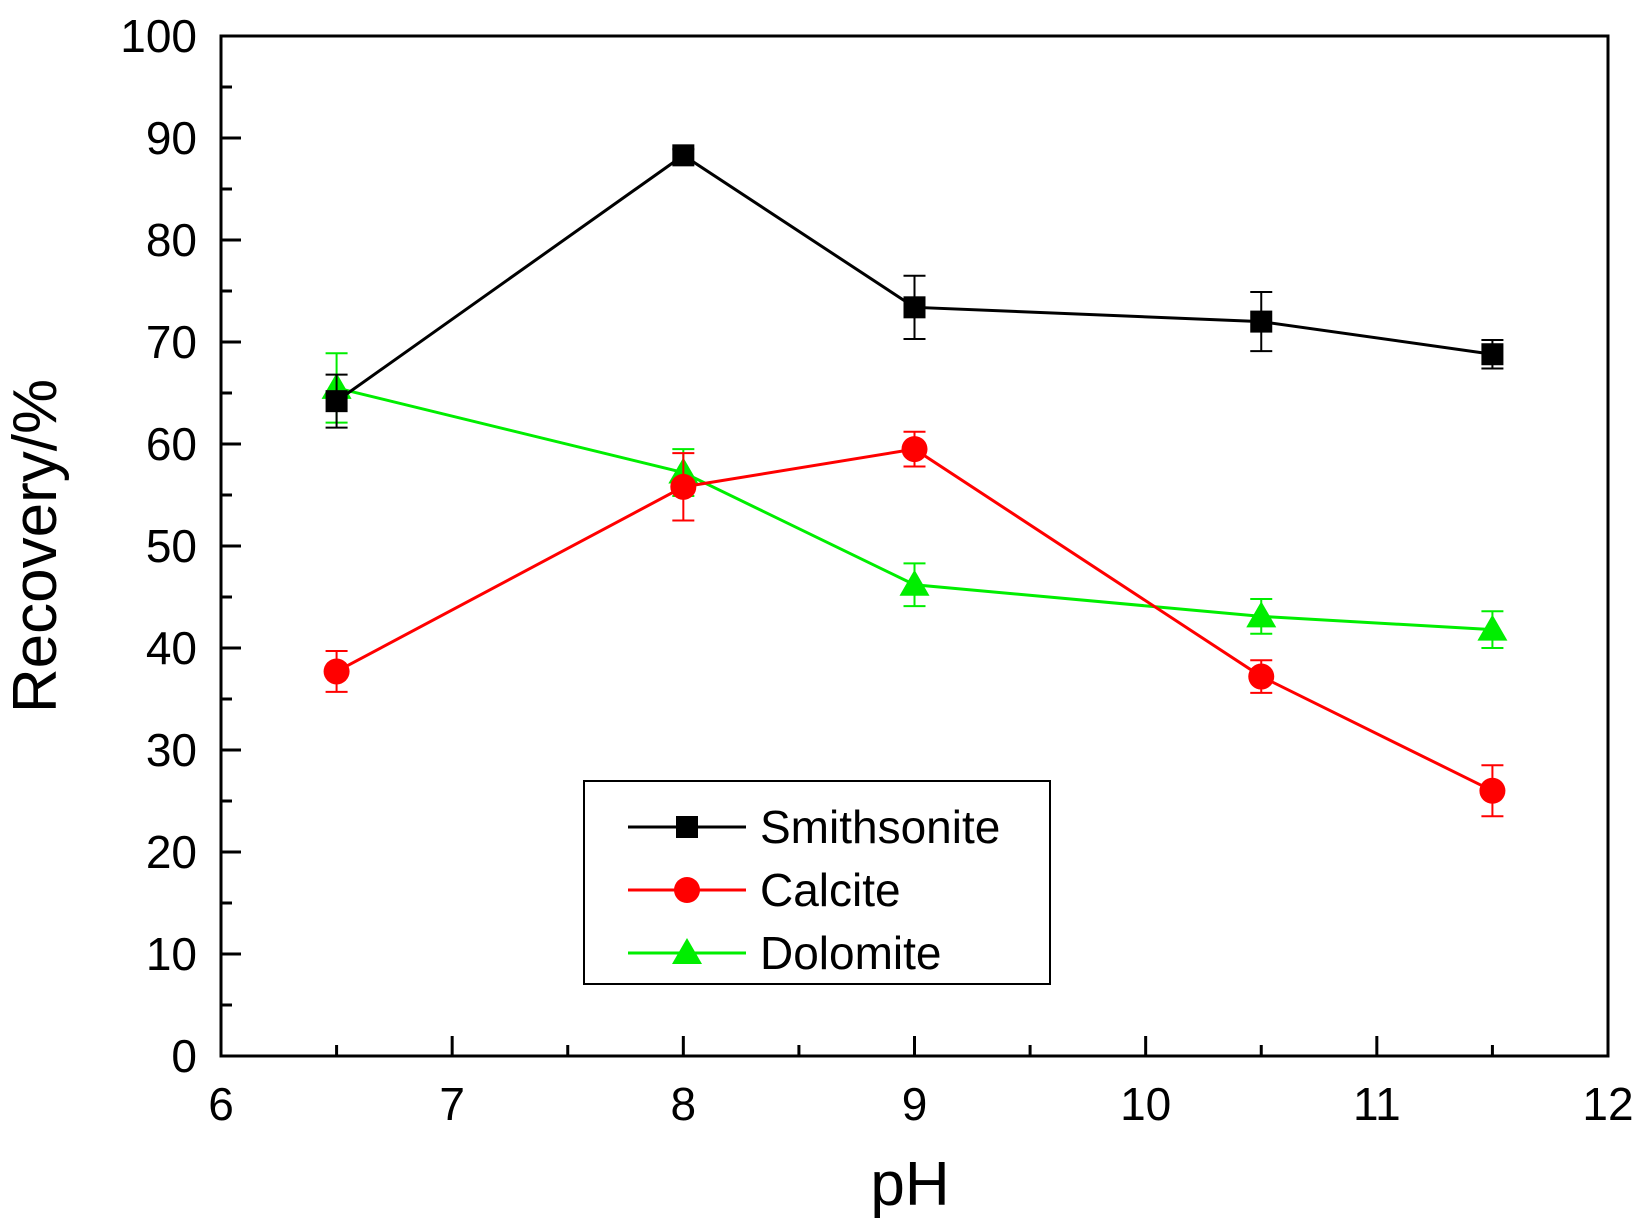 Image resolution: width=1642 pixels, height=1225 pixels. I want to click on y-tick-label: 10, so click(171, 954).